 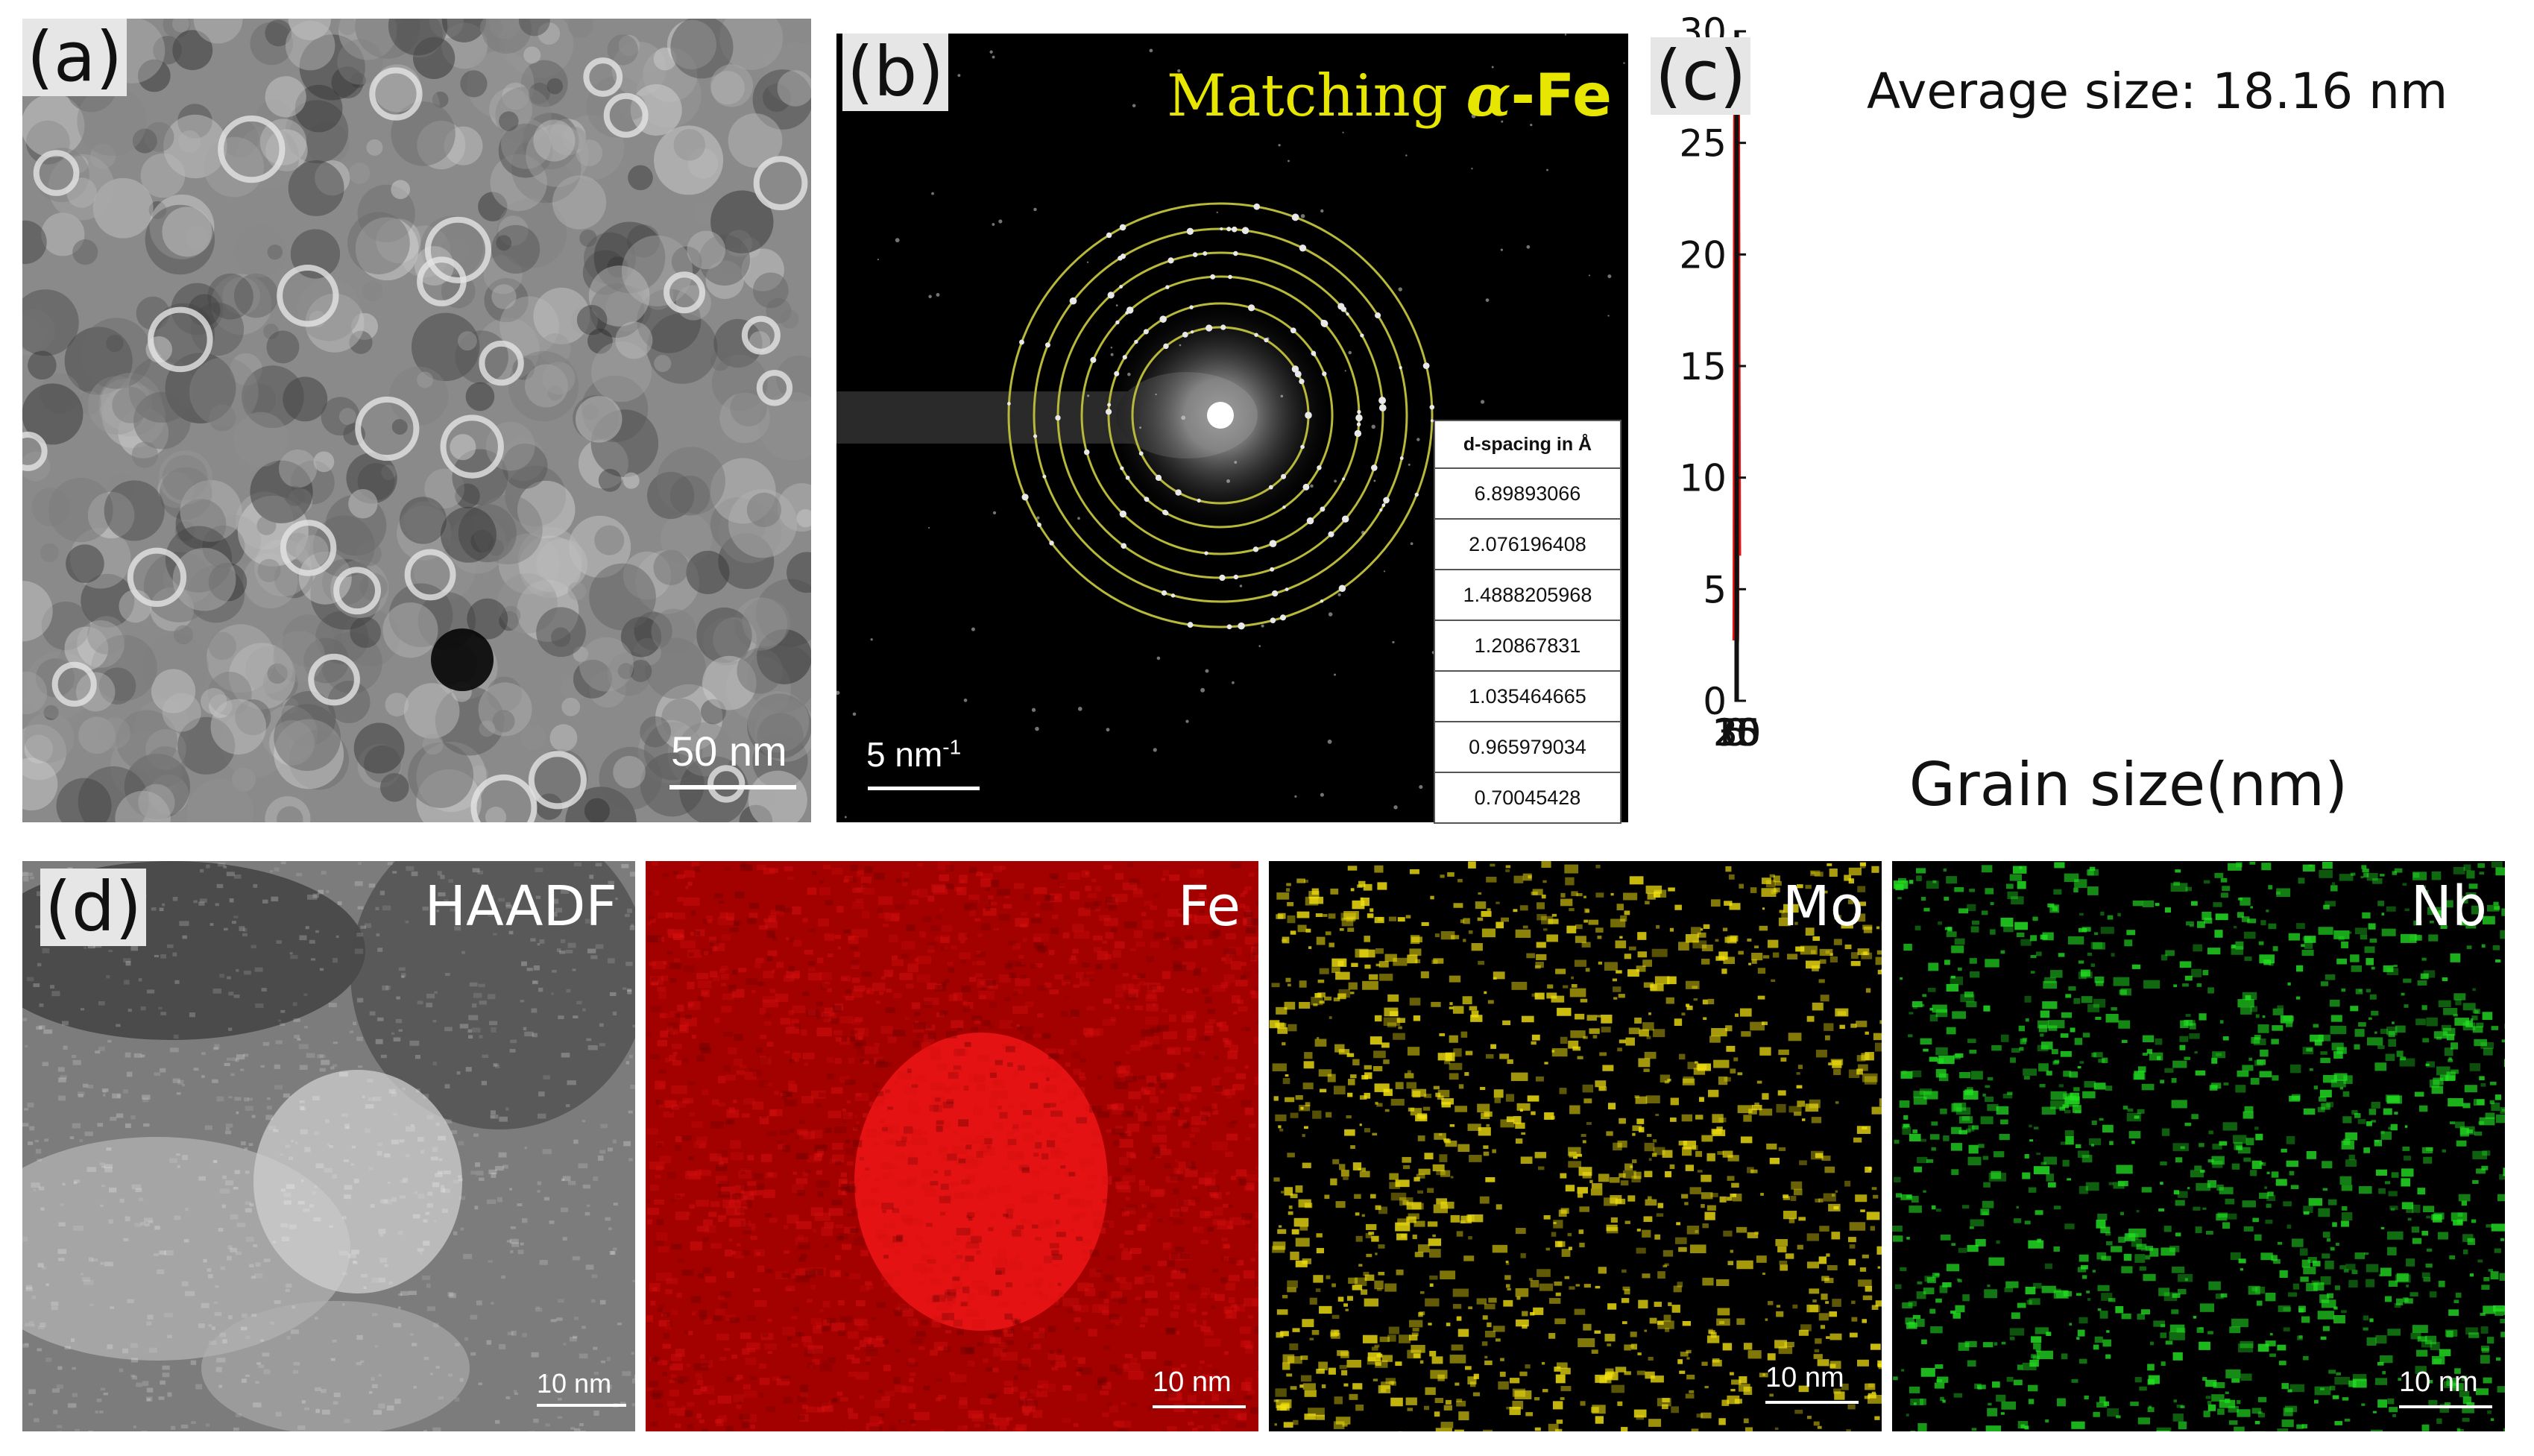 I want to click on nb-map-panel: Nb 10 nm, so click(x=2198, y=1146).